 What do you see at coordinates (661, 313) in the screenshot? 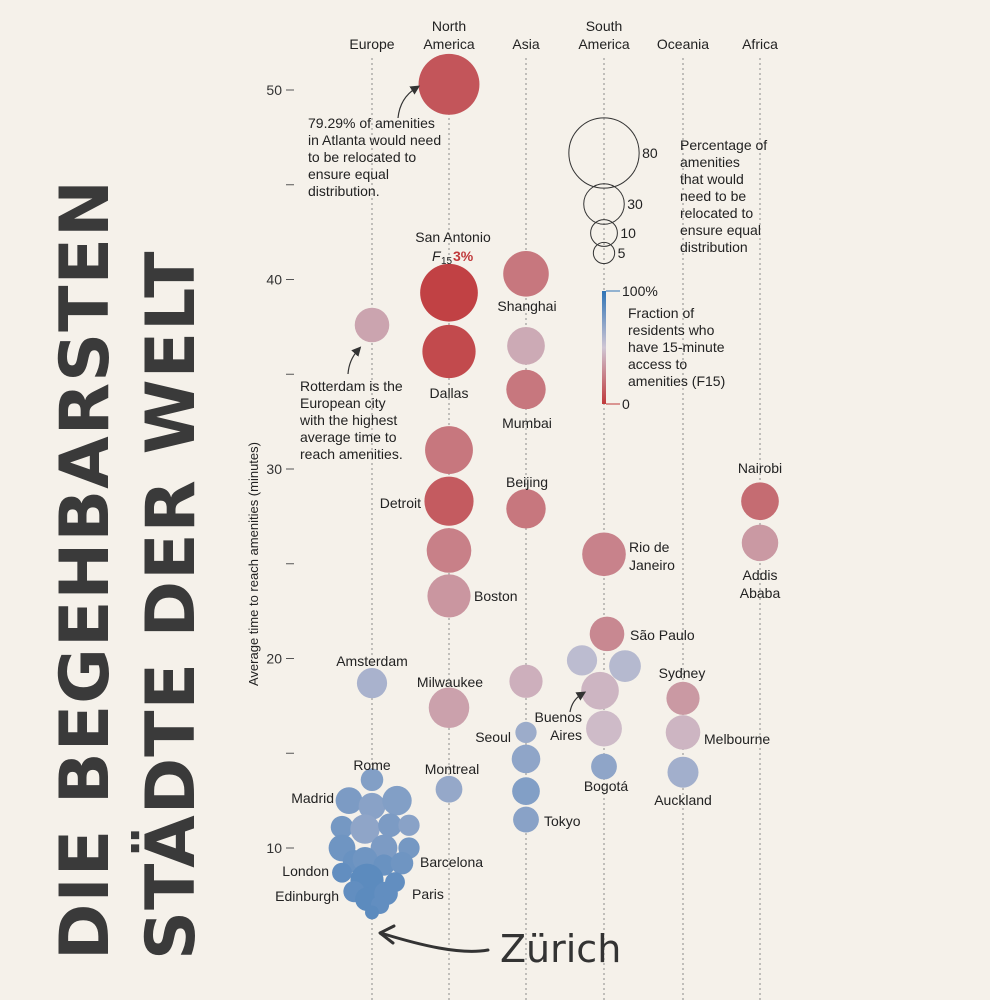
I see `color-legend-title-1: Fraction of` at bounding box center [661, 313].